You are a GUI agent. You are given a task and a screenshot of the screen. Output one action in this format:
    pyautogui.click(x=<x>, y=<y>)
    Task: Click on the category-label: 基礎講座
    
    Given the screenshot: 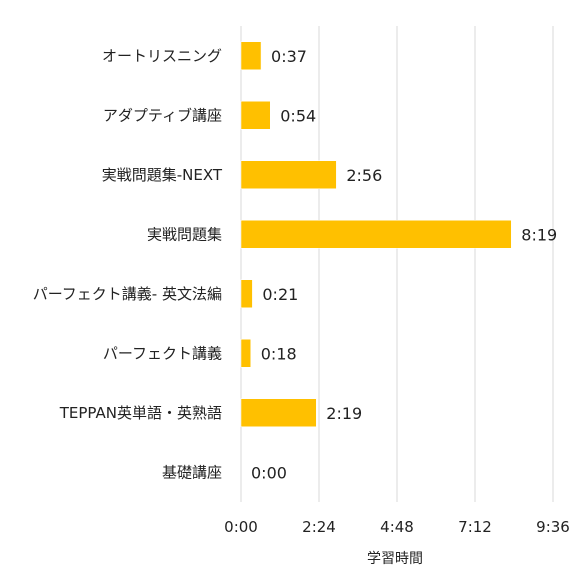 What is the action you would take?
    pyautogui.click(x=192, y=472)
    